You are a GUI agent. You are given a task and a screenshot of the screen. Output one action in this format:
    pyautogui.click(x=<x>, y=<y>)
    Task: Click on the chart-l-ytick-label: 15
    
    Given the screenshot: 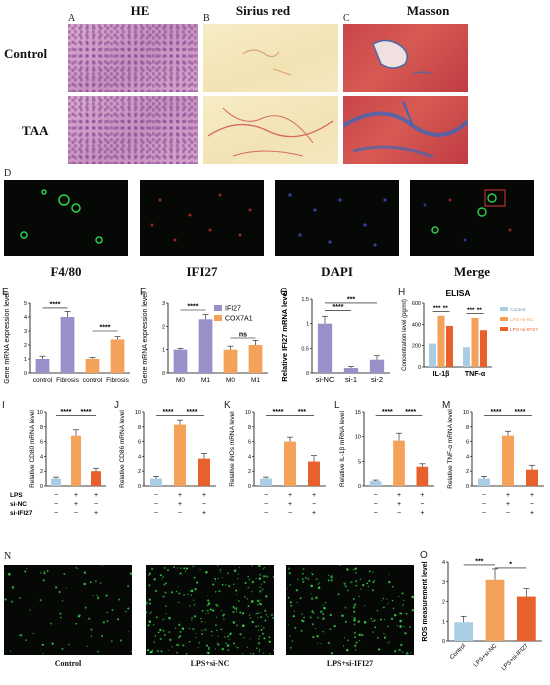 What is the action you would take?
    pyautogui.click(x=358, y=413)
    